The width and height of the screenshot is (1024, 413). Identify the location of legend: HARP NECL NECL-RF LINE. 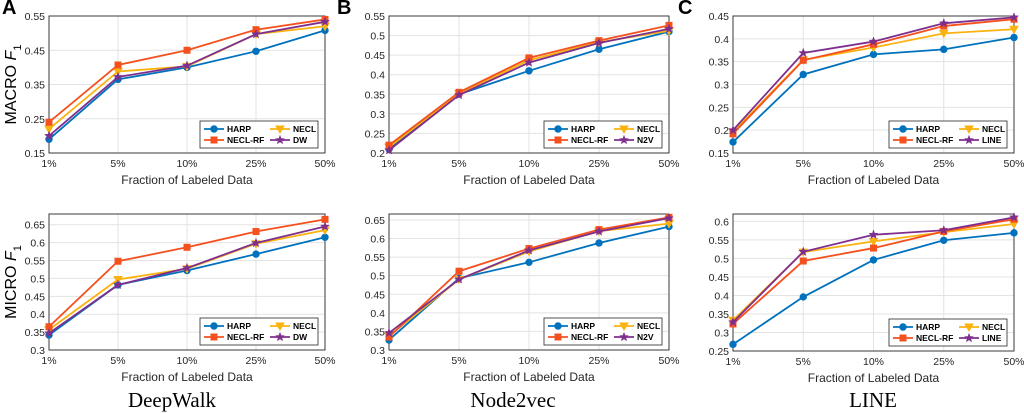
(948, 332).